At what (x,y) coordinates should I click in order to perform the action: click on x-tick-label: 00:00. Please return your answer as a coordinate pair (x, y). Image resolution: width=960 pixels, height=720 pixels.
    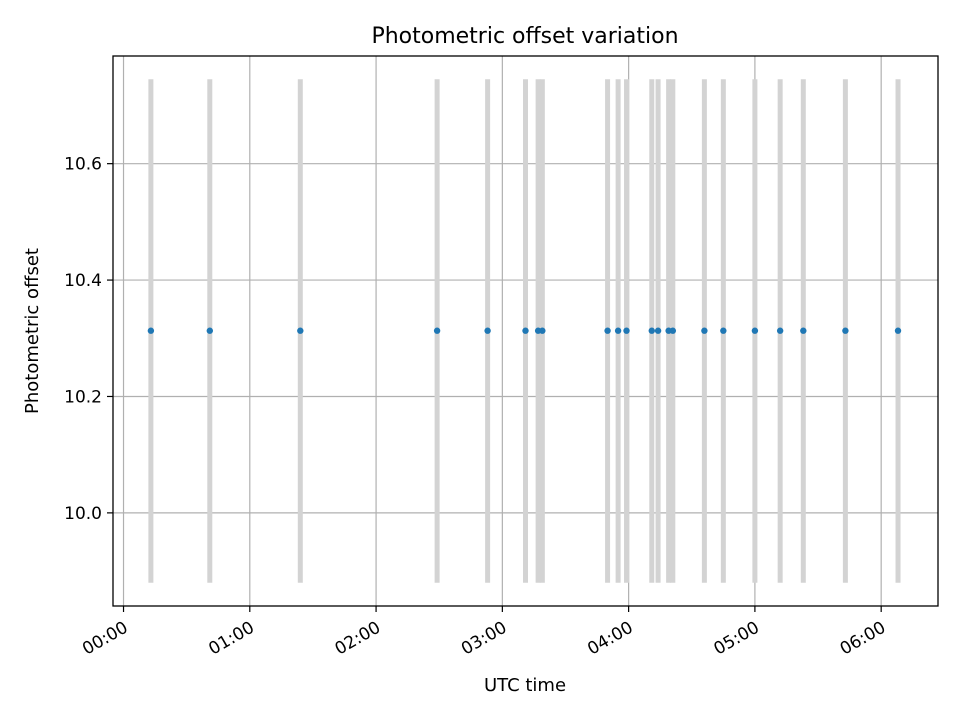
    Looking at the image, I should click on (105, 639).